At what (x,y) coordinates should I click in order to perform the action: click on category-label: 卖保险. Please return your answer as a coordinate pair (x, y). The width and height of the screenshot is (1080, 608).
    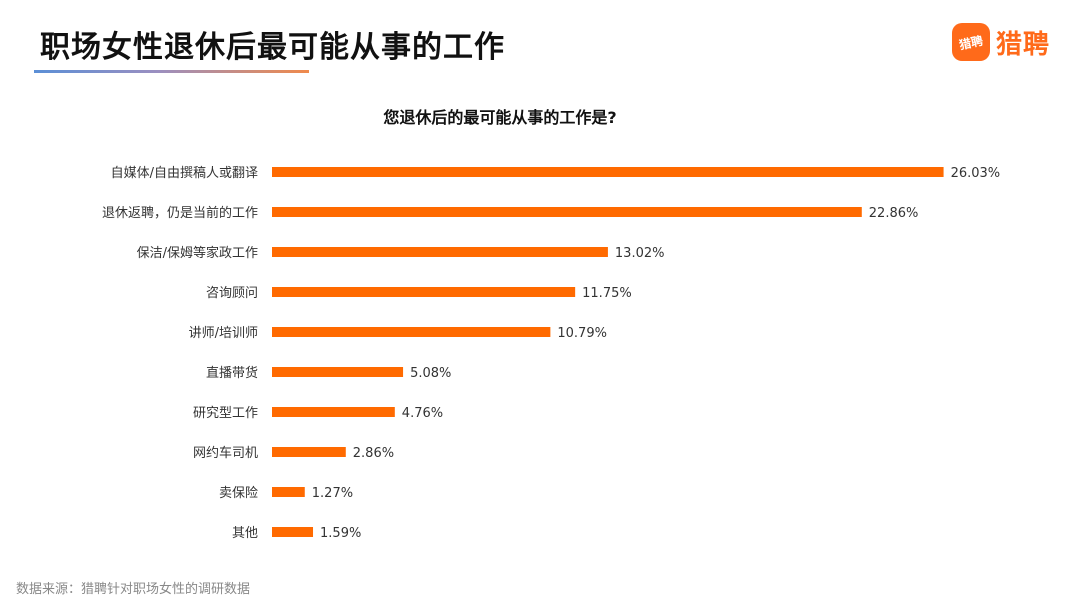
    Looking at the image, I should click on (238, 493).